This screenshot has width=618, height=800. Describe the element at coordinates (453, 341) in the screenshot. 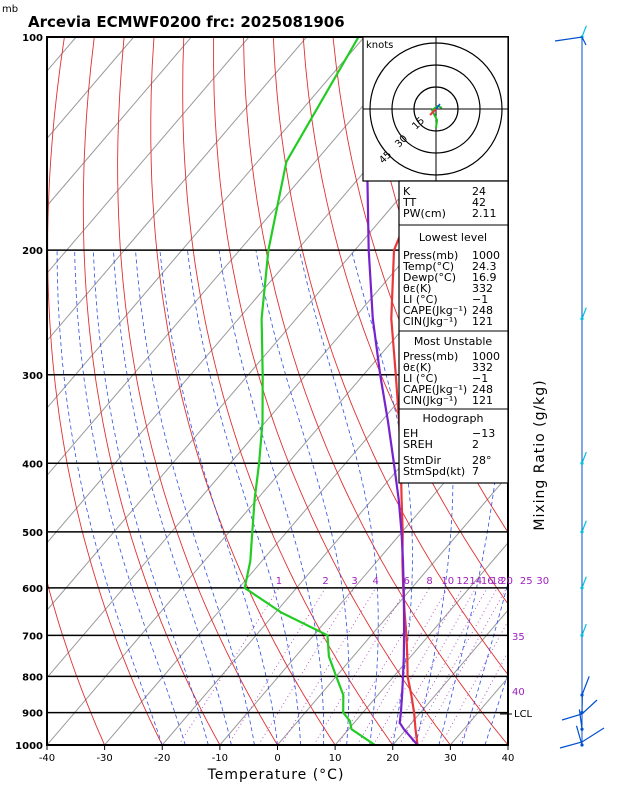

I see `stats-section-title: Most Unstable` at that location.